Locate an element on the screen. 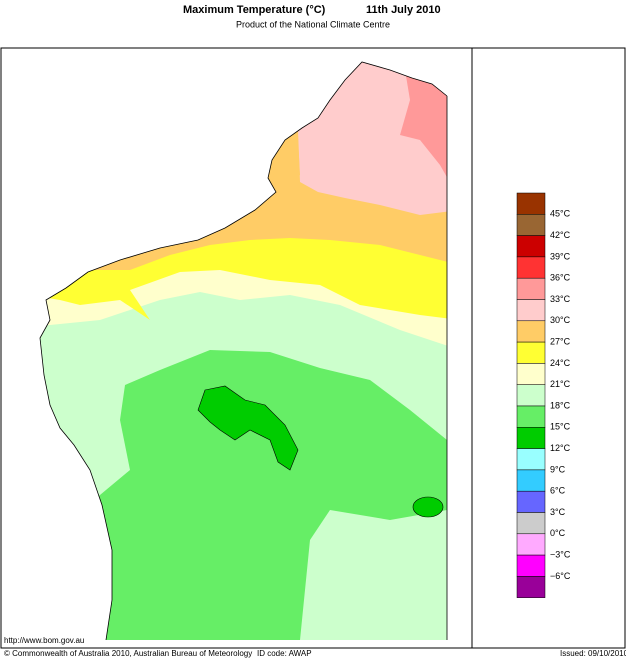 Image resolution: width=626 pixels, height=664 pixels. legend-label: 33°C is located at coordinates (560, 299).